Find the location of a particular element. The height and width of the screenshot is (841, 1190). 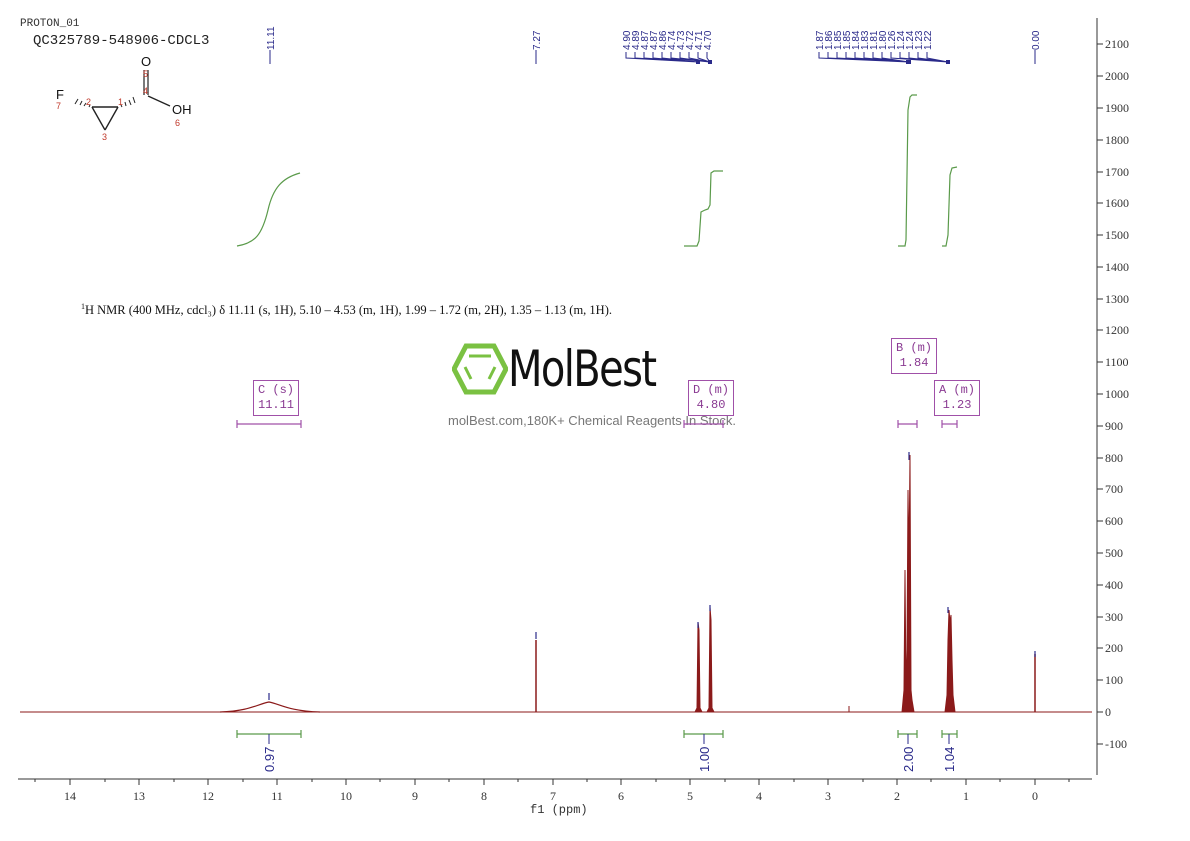

svg-text: 1.80 is located at coordinates (883, 40).